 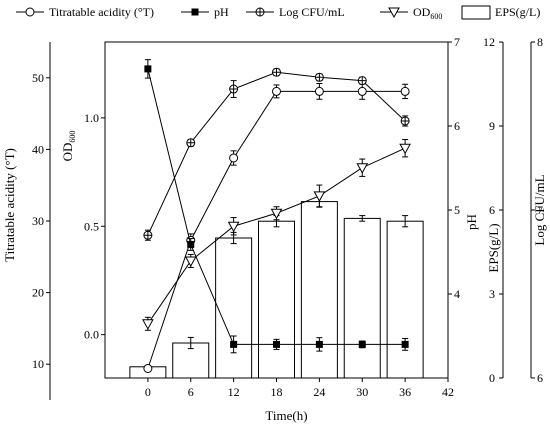 I want to click on logcfu-axis-label: Log CFU/mL, so click(x=539, y=209).